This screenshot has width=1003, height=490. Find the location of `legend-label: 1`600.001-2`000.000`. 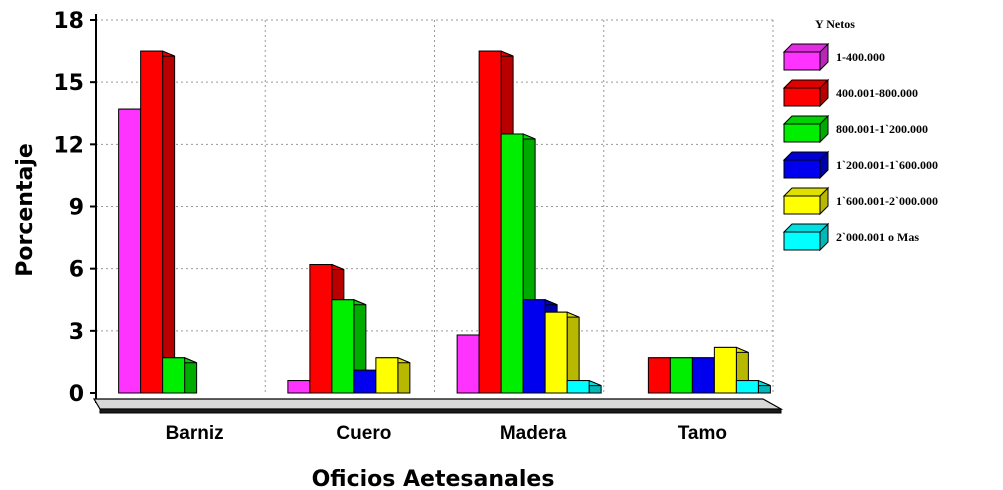

legend-label: 1`600.001-2`000.000 is located at coordinates (887, 201).